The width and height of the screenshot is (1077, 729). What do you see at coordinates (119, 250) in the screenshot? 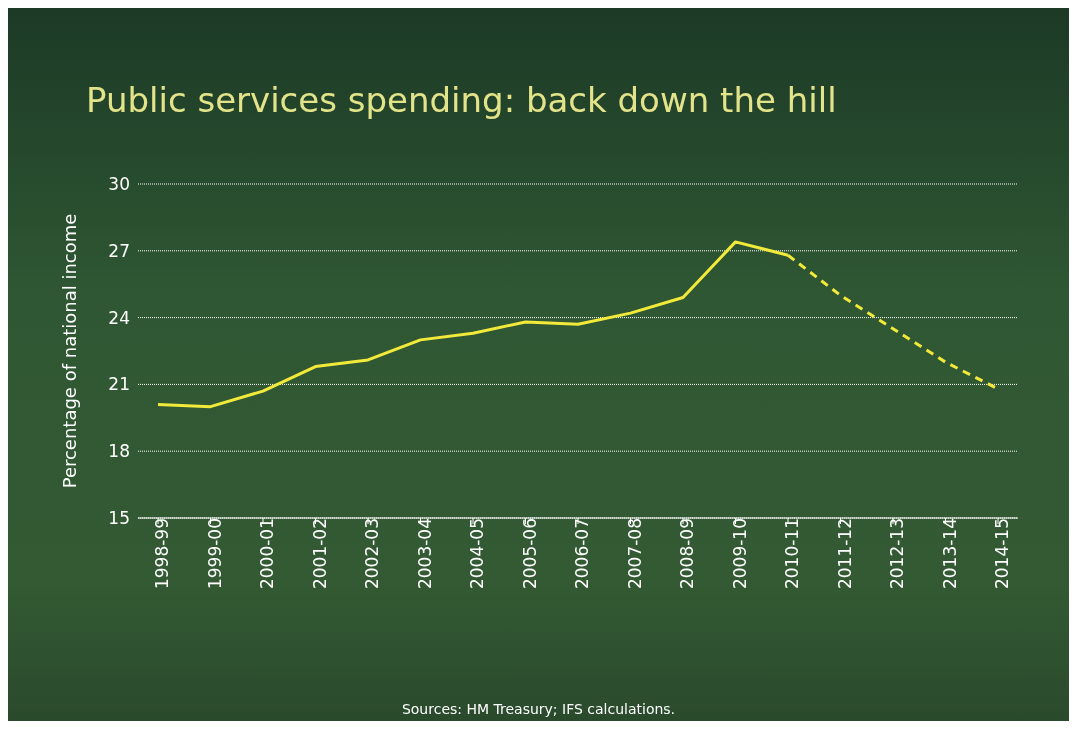
I see `y-tick-label: 27` at bounding box center [119, 250].